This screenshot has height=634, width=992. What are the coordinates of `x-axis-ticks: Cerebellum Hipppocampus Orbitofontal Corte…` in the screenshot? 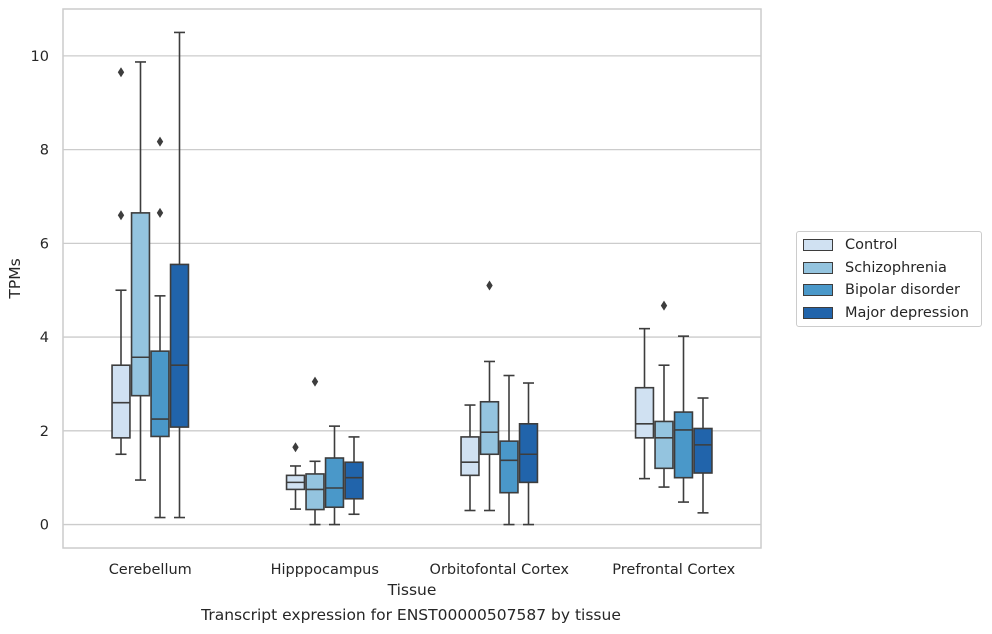 It's located at (422, 570).